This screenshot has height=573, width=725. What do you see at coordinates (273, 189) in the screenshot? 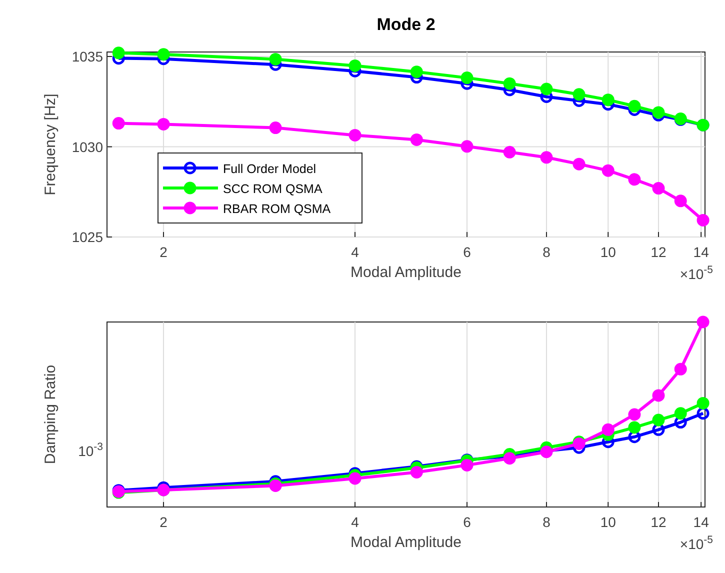
I see `legend-label: SCC ROM QSMA` at bounding box center [273, 189].